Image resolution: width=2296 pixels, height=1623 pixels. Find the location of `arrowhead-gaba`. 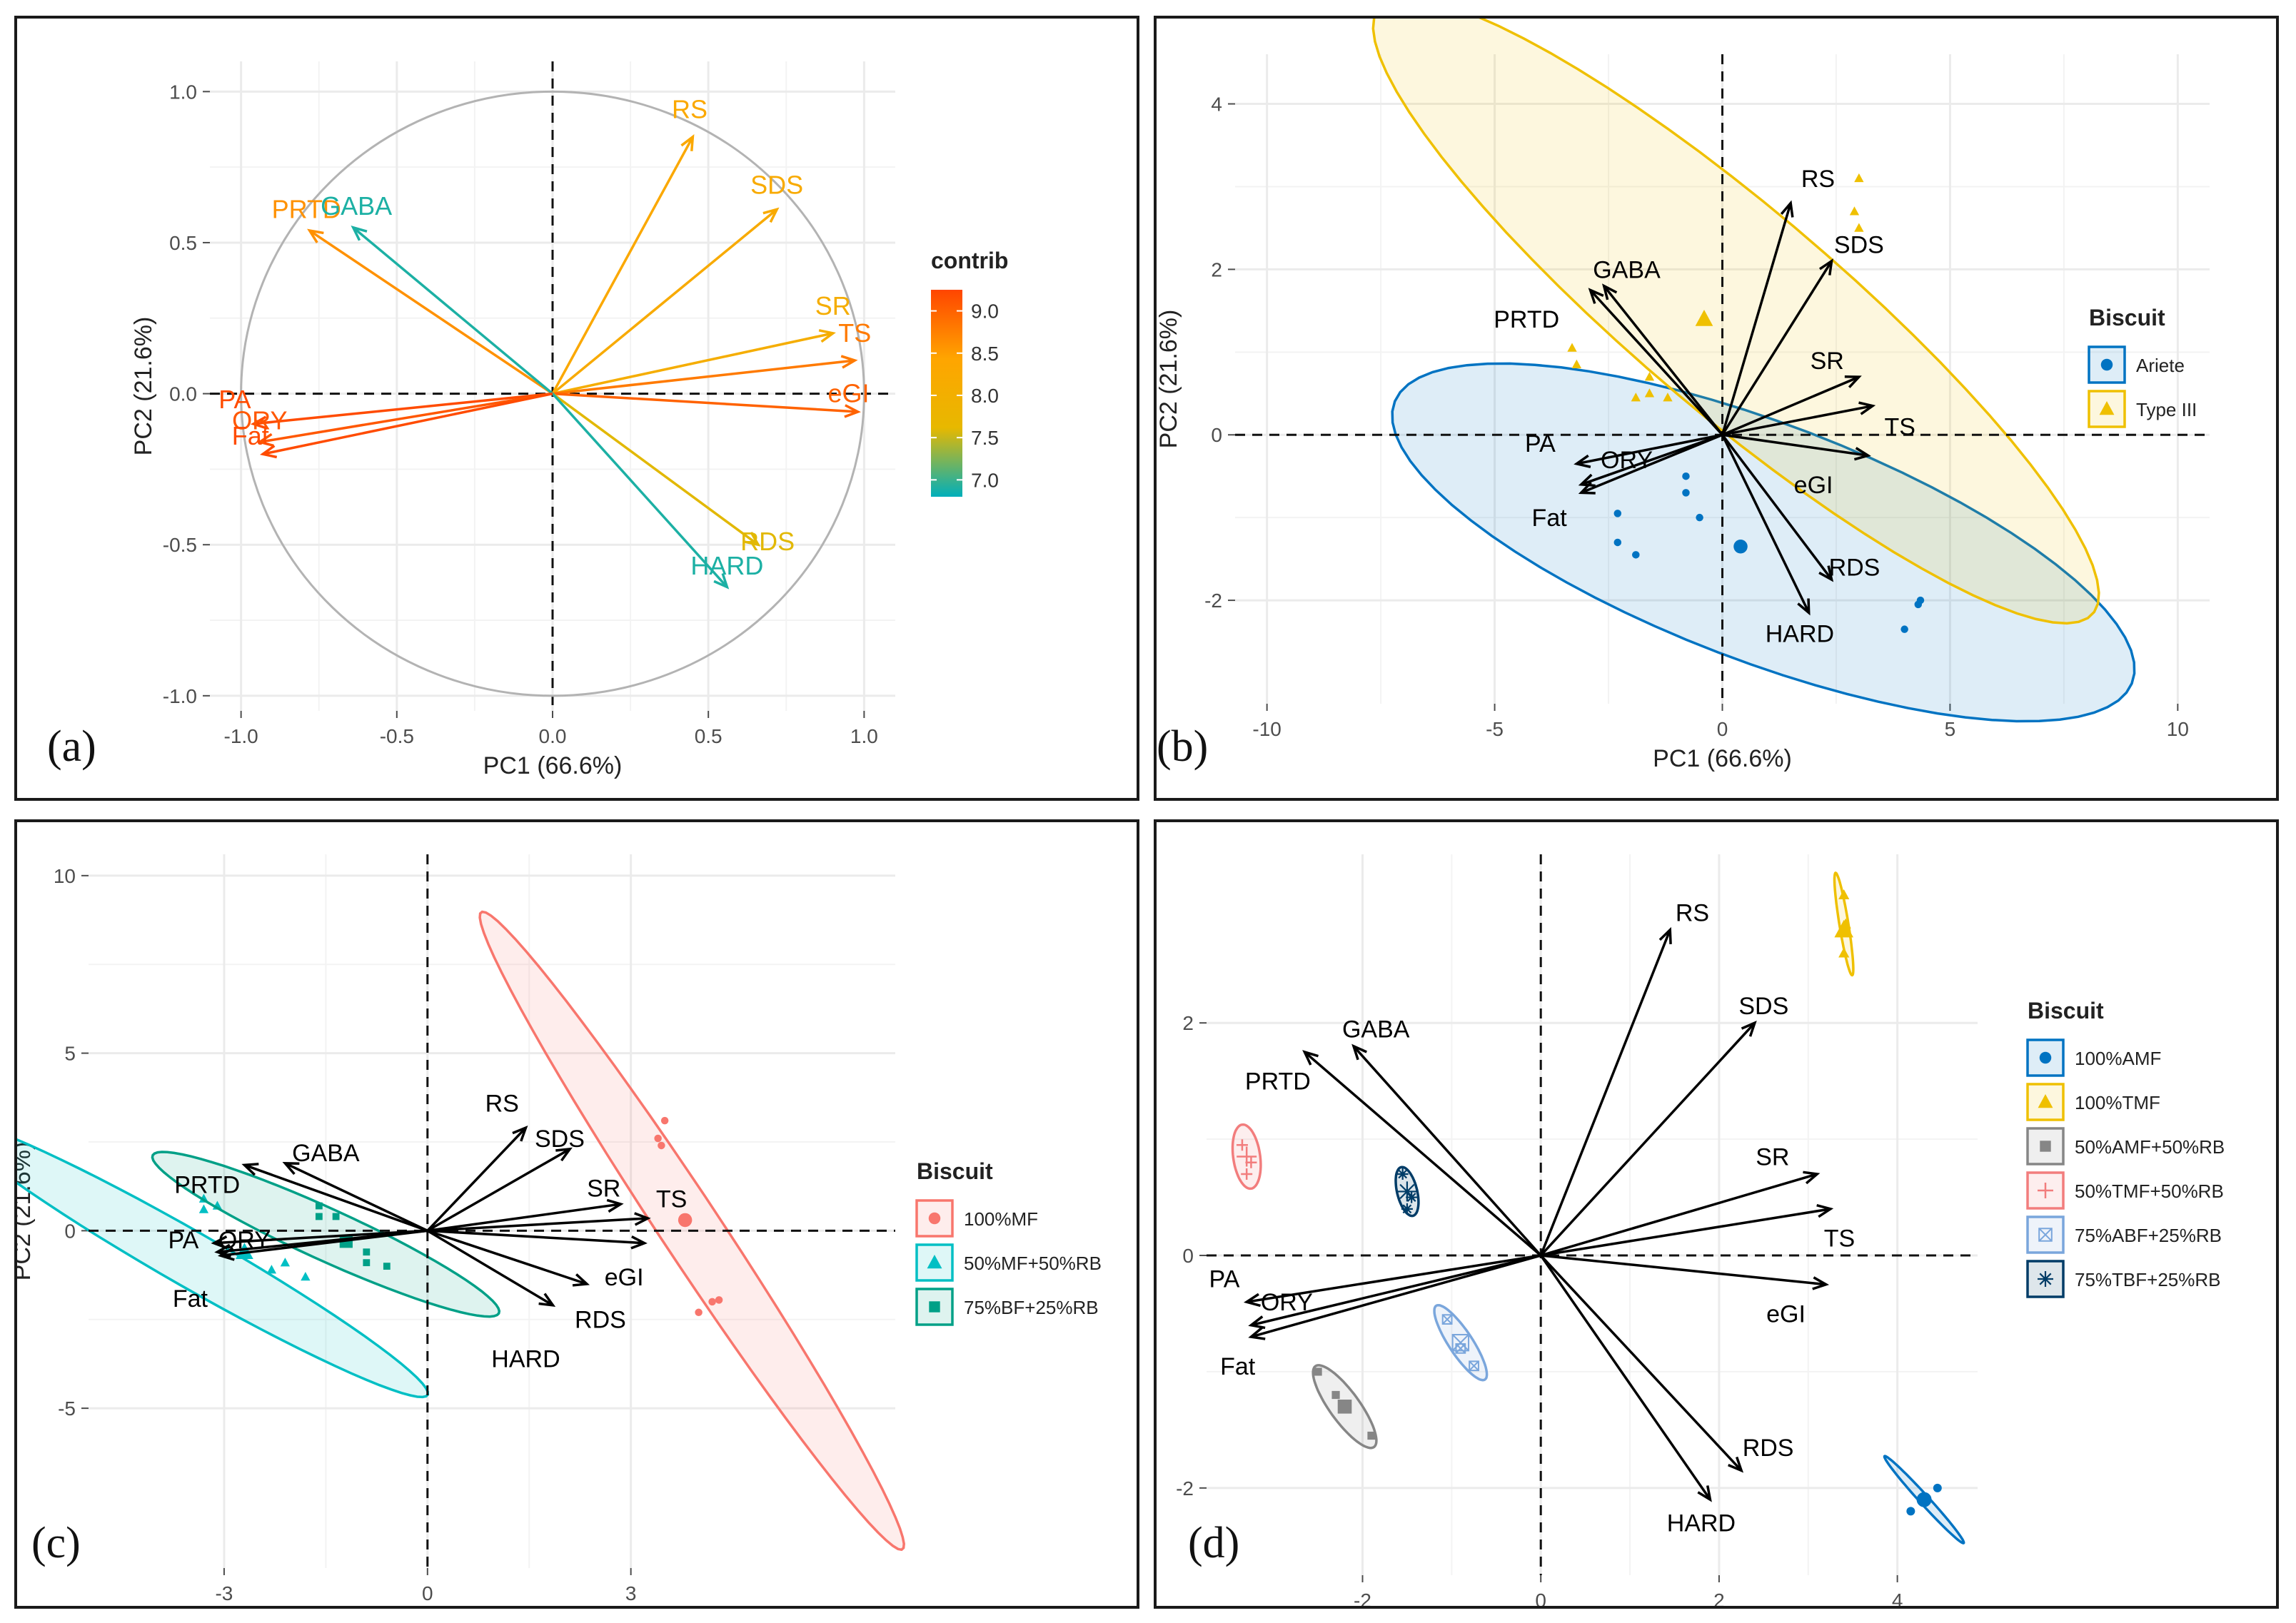

arrowhead-gaba is located at coordinates (291, 1168).